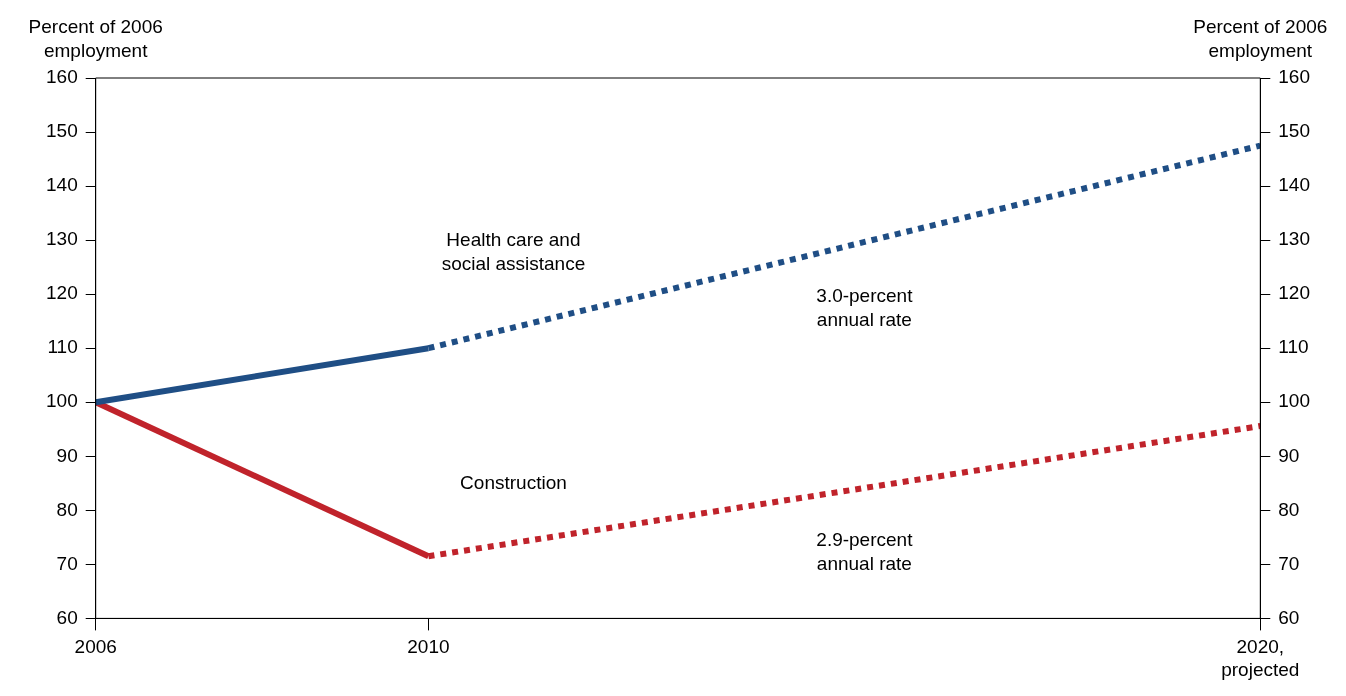 The height and width of the screenshot is (696, 1346). I want to click on y2-tick-label: 120, so click(1294, 293).